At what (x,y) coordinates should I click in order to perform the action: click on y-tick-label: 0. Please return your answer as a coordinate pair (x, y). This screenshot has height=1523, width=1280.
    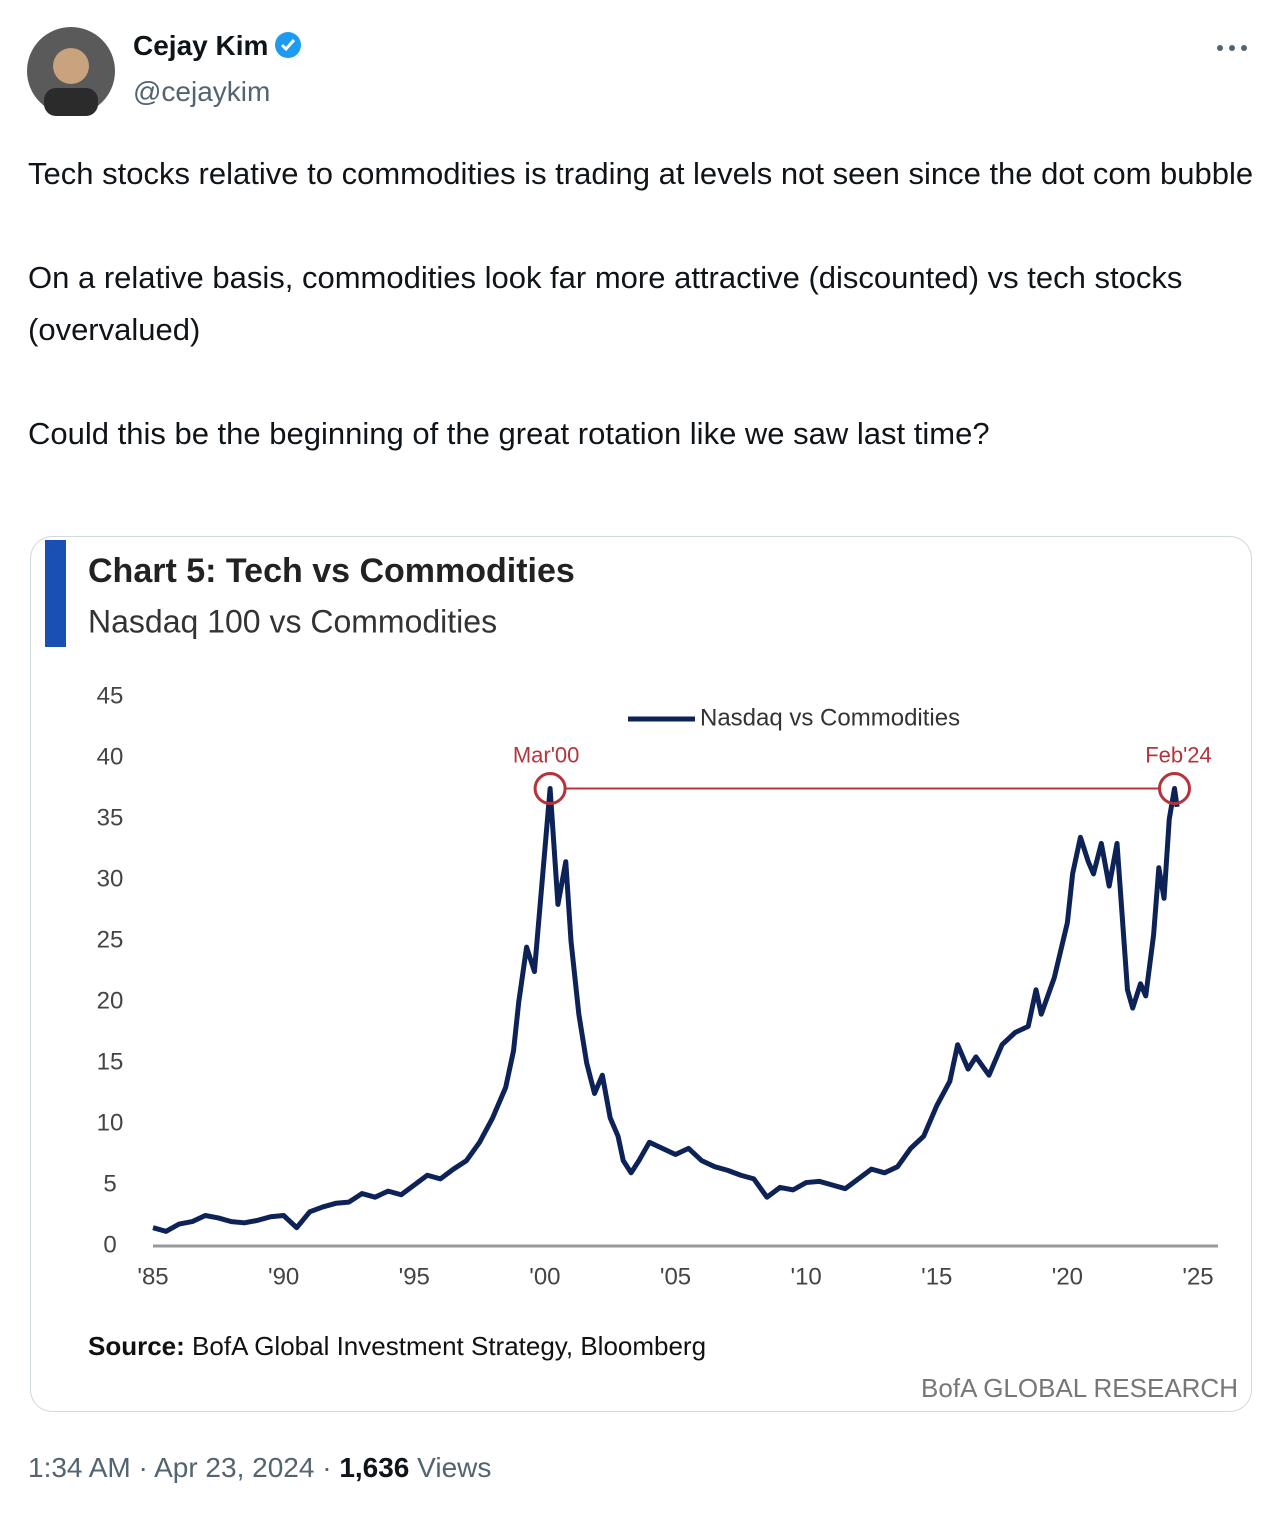
    Looking at the image, I should click on (109, 1244).